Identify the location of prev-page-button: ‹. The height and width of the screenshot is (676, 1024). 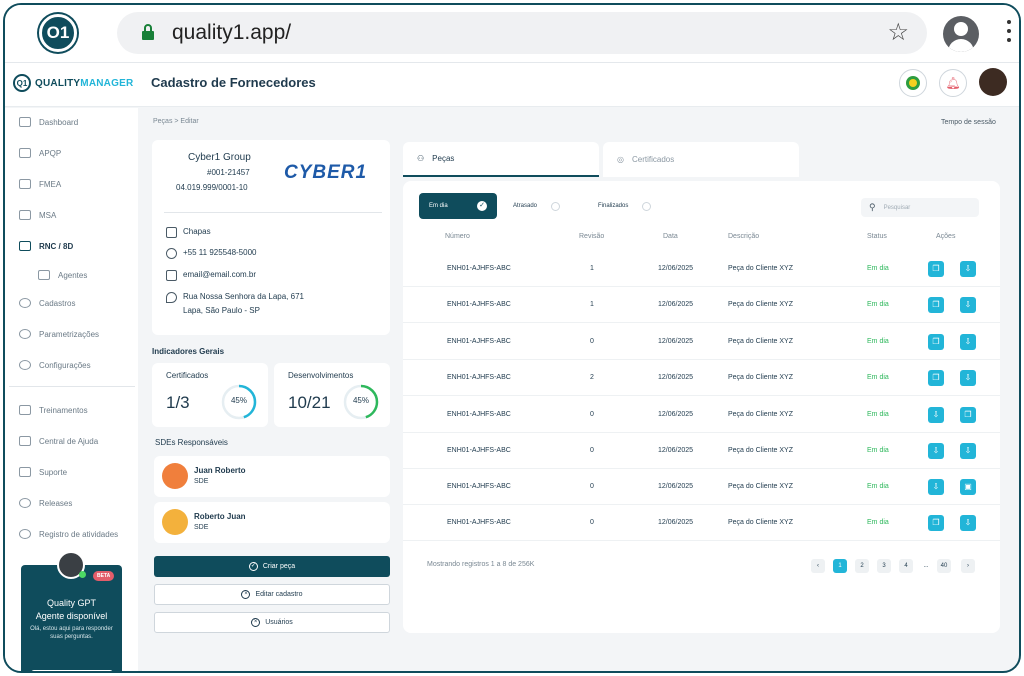
(818, 566).